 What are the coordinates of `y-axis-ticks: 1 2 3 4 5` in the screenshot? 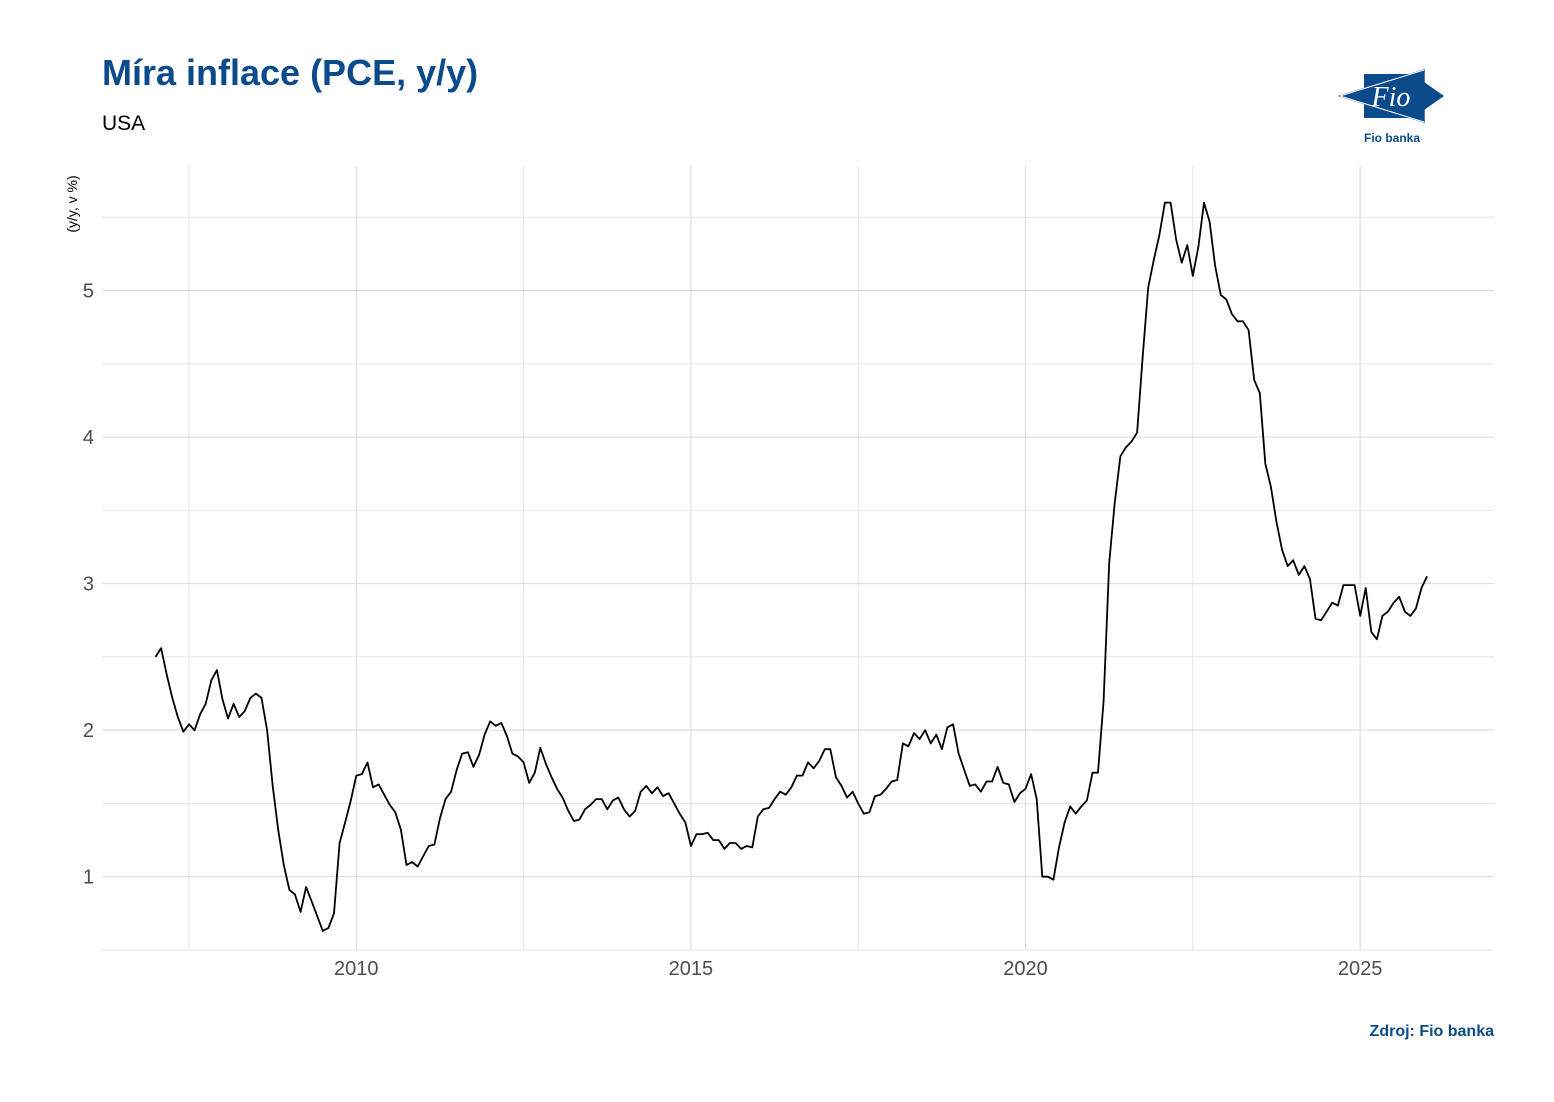 It's located at (88, 585).